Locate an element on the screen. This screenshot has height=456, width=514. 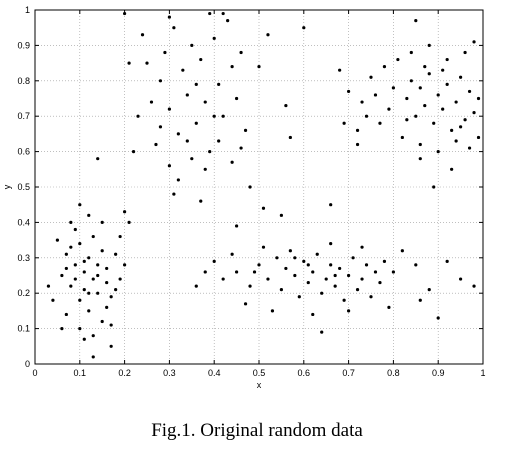
x-tick-label: 0.2 is located at coordinates (124, 373).